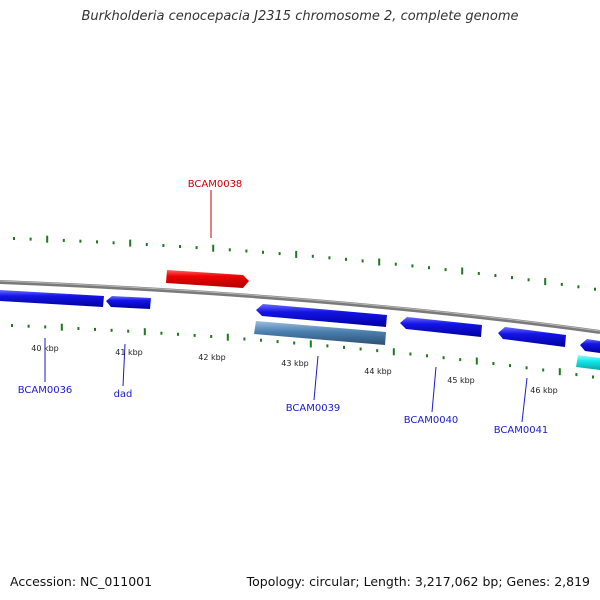 Image resolution: width=600 pixels, height=600 pixels. I want to click on leader-BCAM0040, so click(434, 389).